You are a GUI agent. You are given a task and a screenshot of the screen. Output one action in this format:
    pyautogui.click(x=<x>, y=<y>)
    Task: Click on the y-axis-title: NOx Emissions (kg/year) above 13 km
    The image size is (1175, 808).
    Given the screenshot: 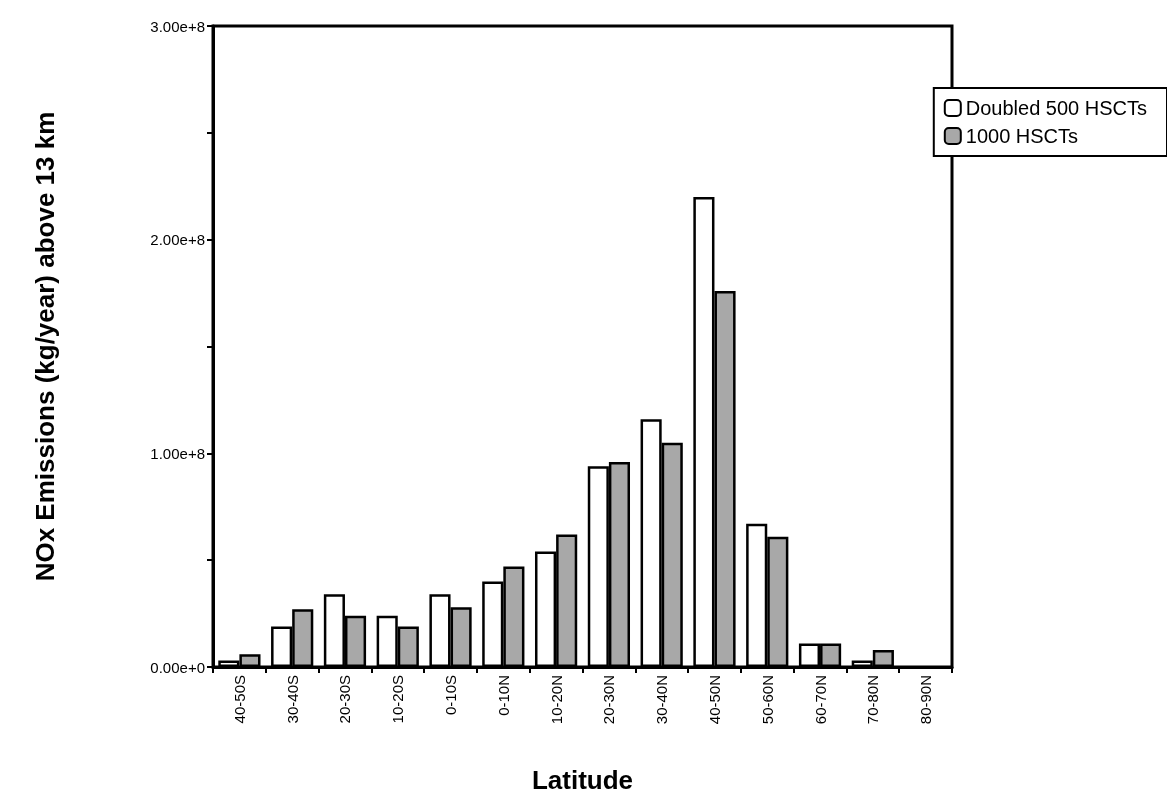 What is the action you would take?
    pyautogui.click(x=45, y=346)
    